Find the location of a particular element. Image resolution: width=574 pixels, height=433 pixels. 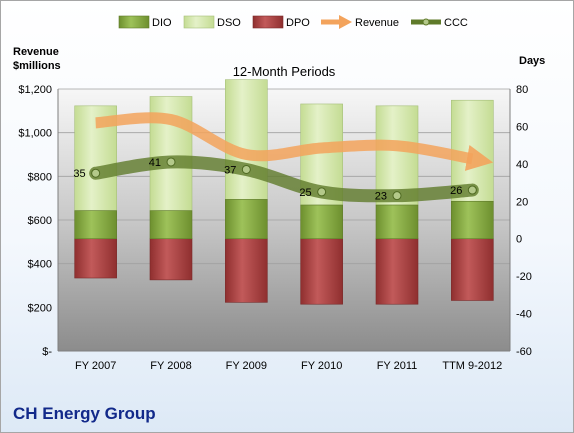

right-tick-label: 40 is located at coordinates (522, 165).